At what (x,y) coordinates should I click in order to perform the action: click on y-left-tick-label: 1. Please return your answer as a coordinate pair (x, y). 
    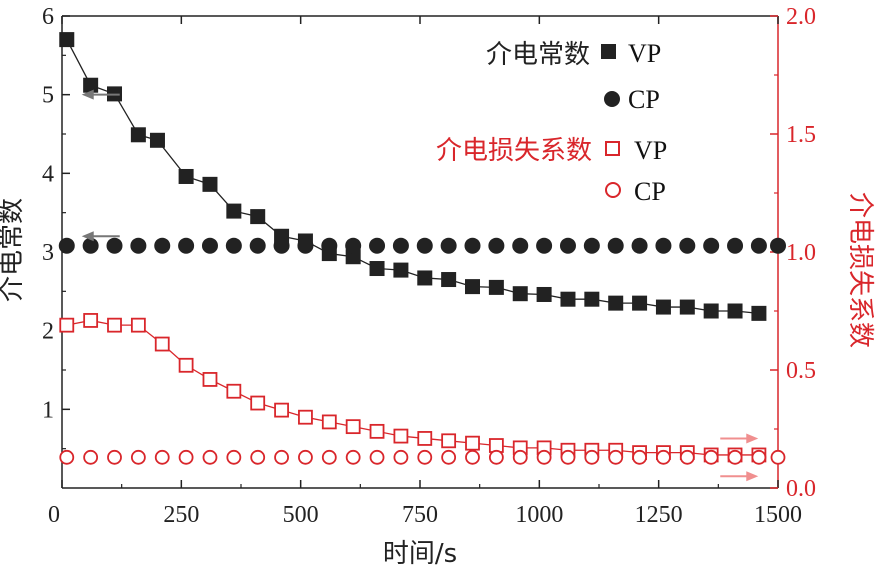
    Looking at the image, I should click on (48, 410).